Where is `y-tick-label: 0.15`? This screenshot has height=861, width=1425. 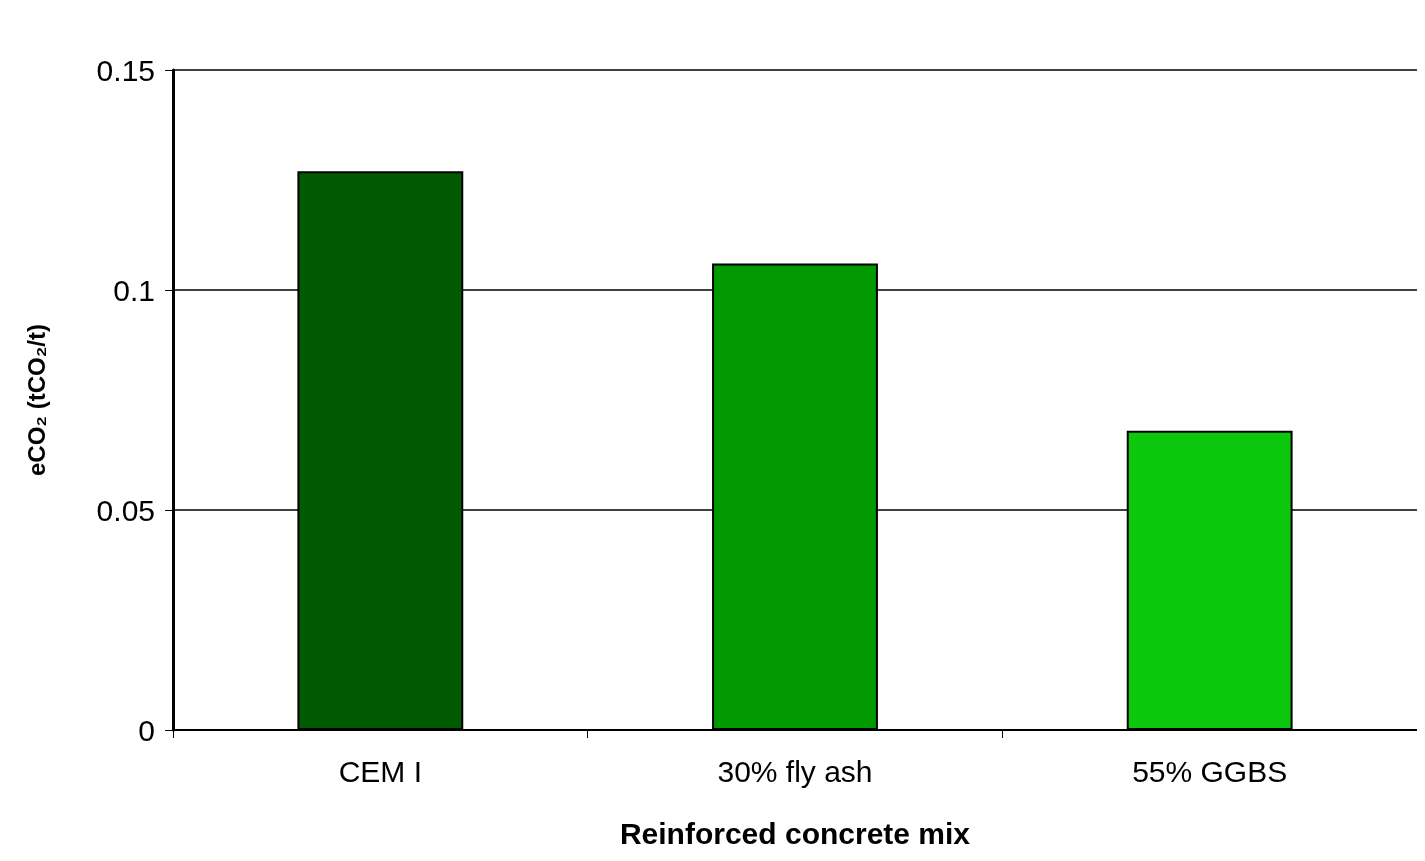
y-tick-label: 0.15 is located at coordinates (125, 70).